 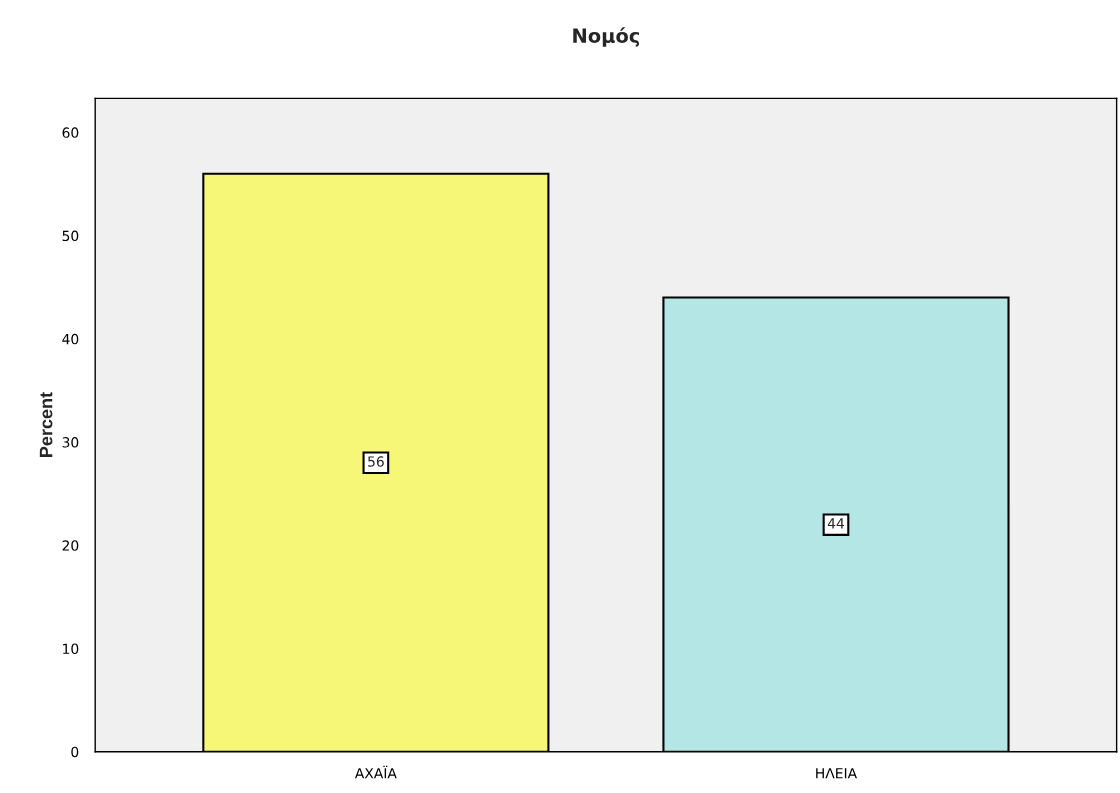 I want to click on y-tick-label: 30, so click(x=70, y=442).